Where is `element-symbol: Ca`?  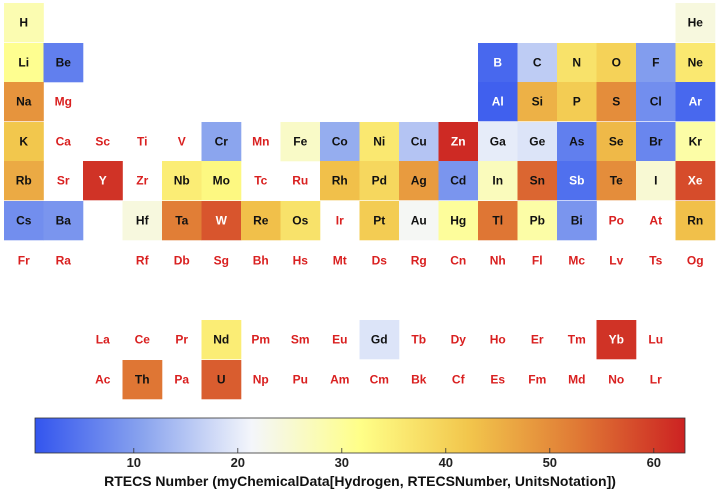
element-symbol: Ca is located at coordinates (64, 142).